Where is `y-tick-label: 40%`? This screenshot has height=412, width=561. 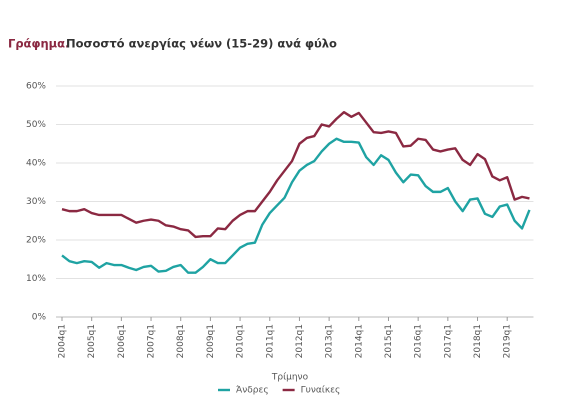 y-tick-label: 40% is located at coordinates (36, 164).